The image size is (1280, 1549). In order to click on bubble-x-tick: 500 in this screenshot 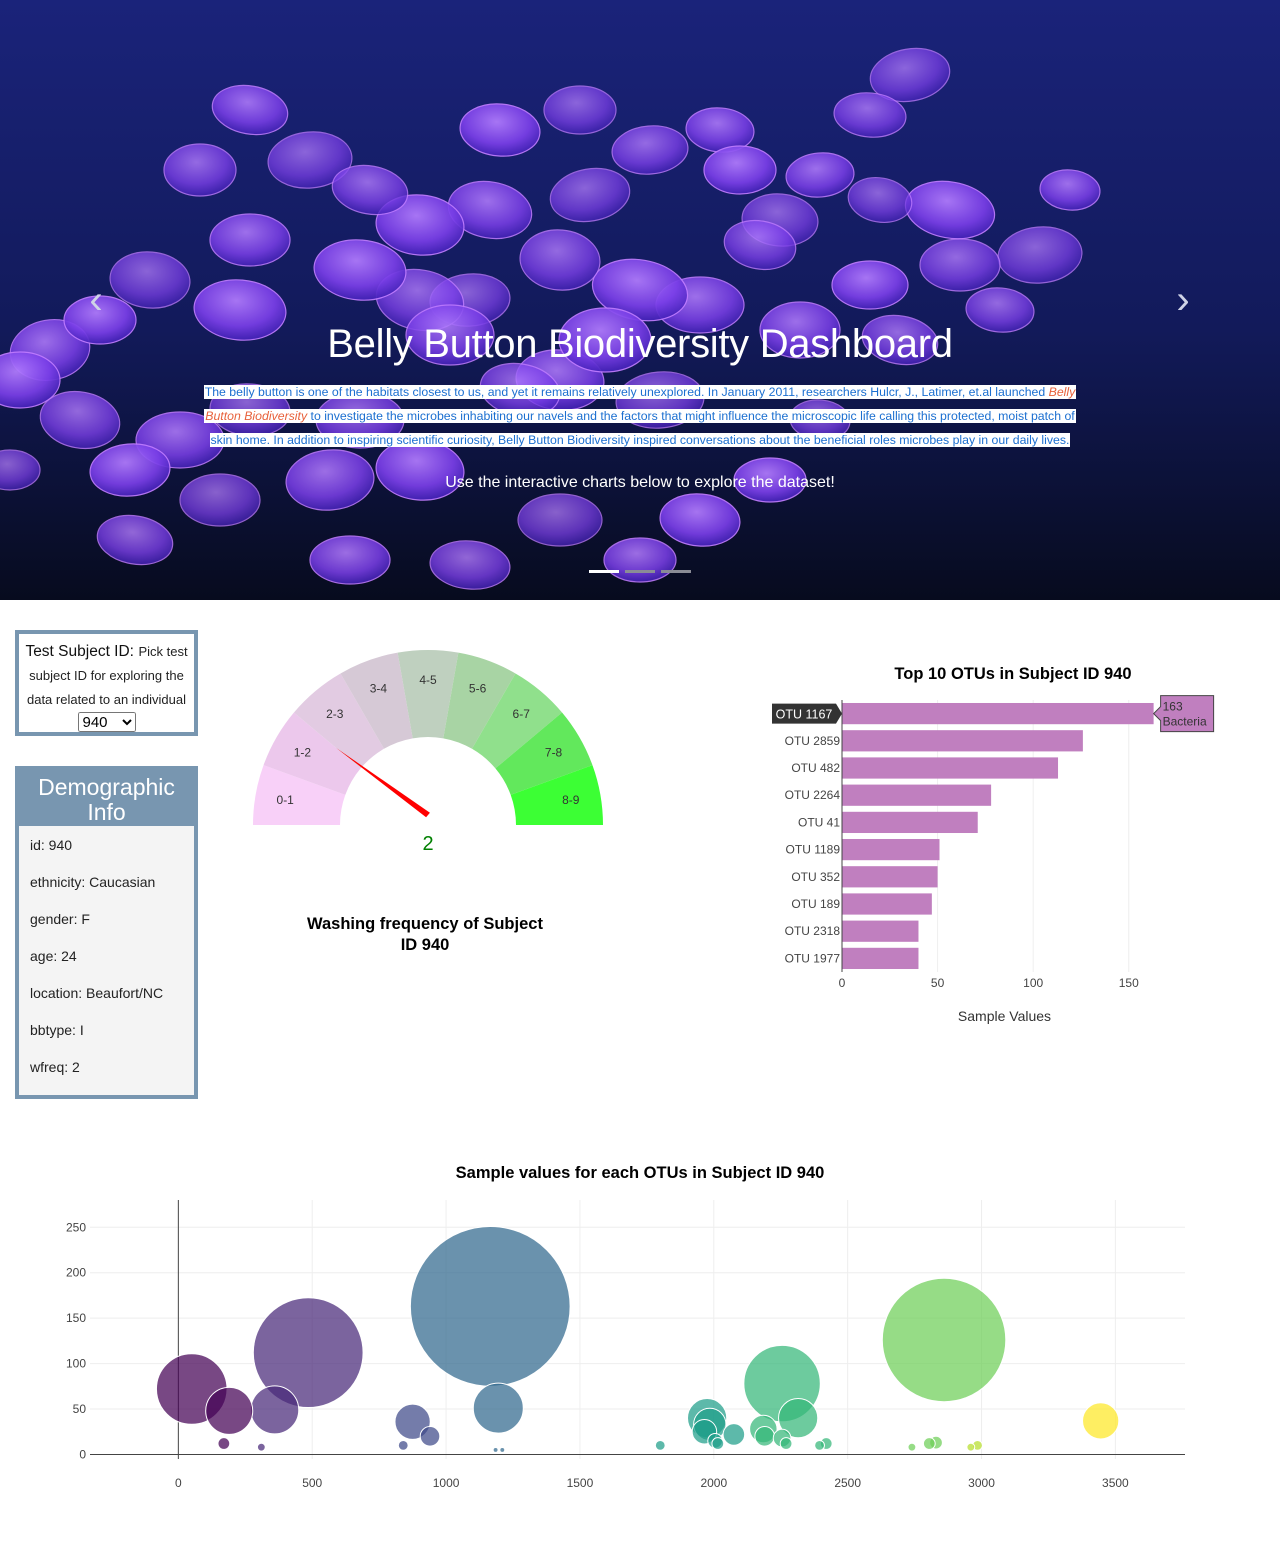, I will do `click(312, 1483)`.